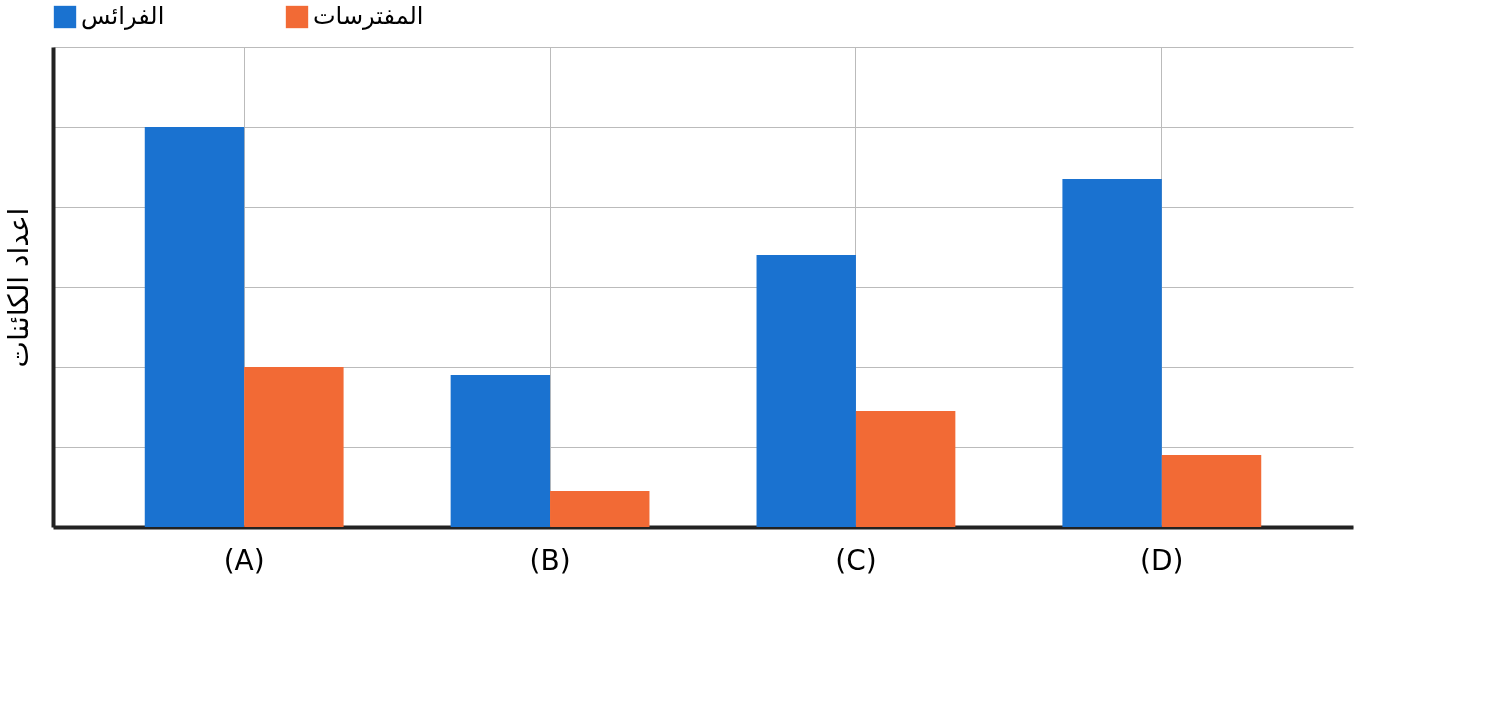  I want to click on legend-label: المفترسات, so click(368, 16).